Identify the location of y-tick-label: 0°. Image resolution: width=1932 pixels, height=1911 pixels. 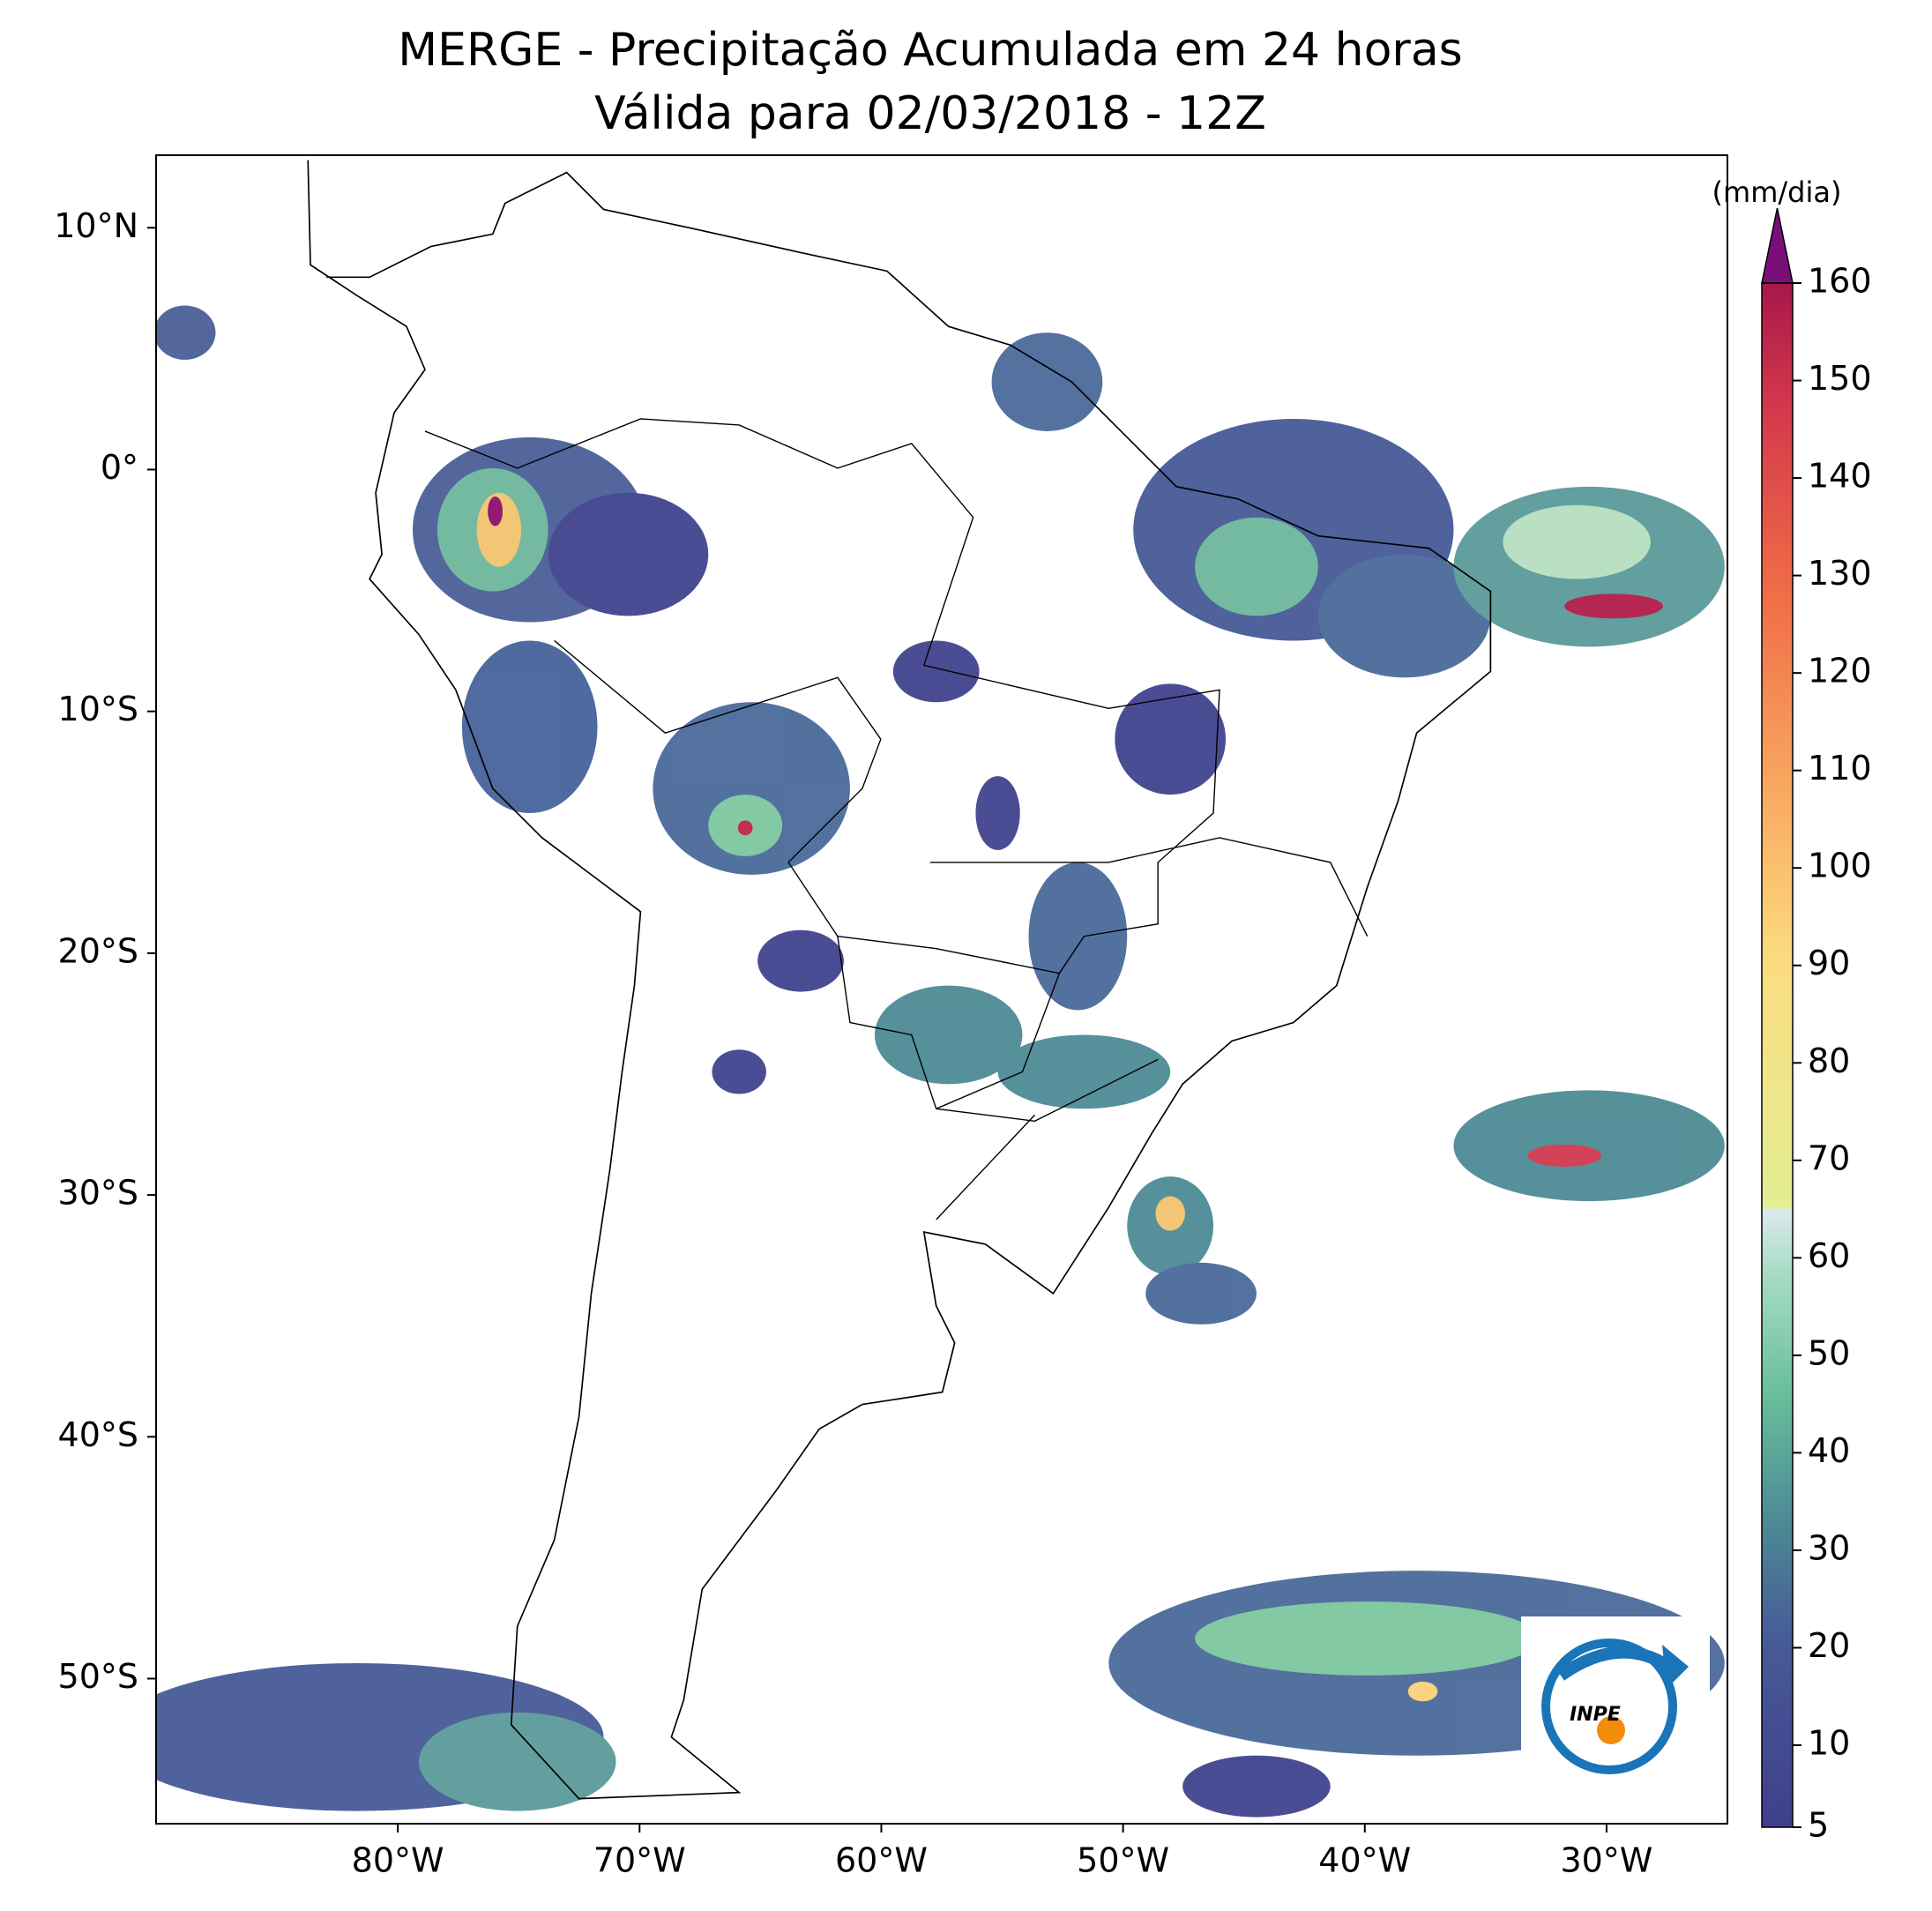
(119, 467).